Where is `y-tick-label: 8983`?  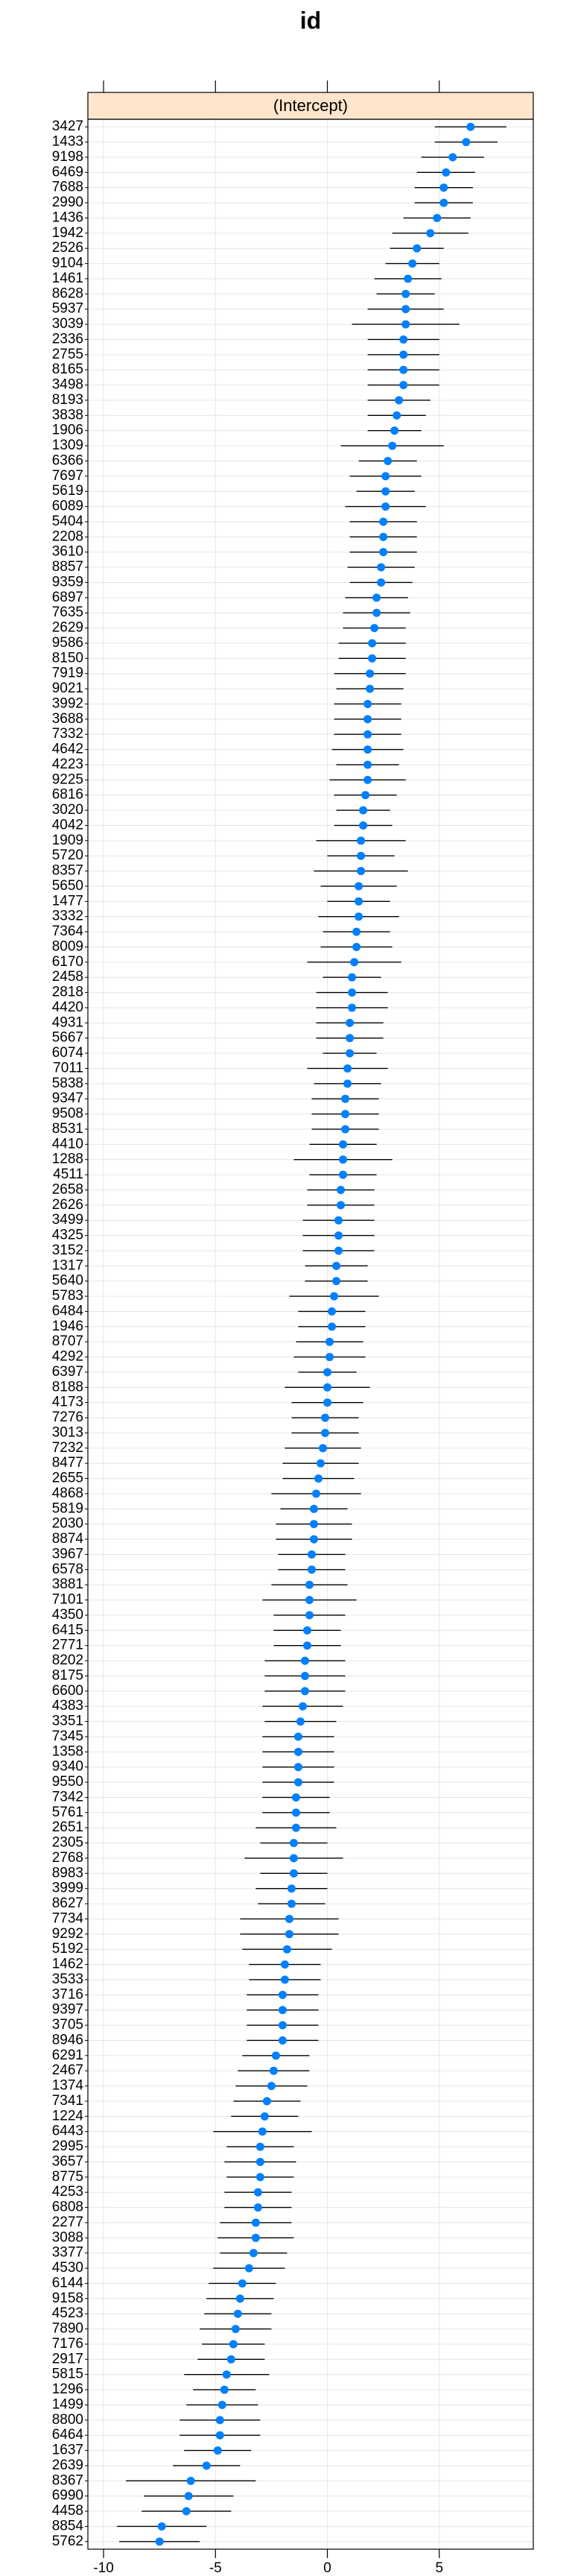
y-tick-label: 8983 is located at coordinates (67, 1873).